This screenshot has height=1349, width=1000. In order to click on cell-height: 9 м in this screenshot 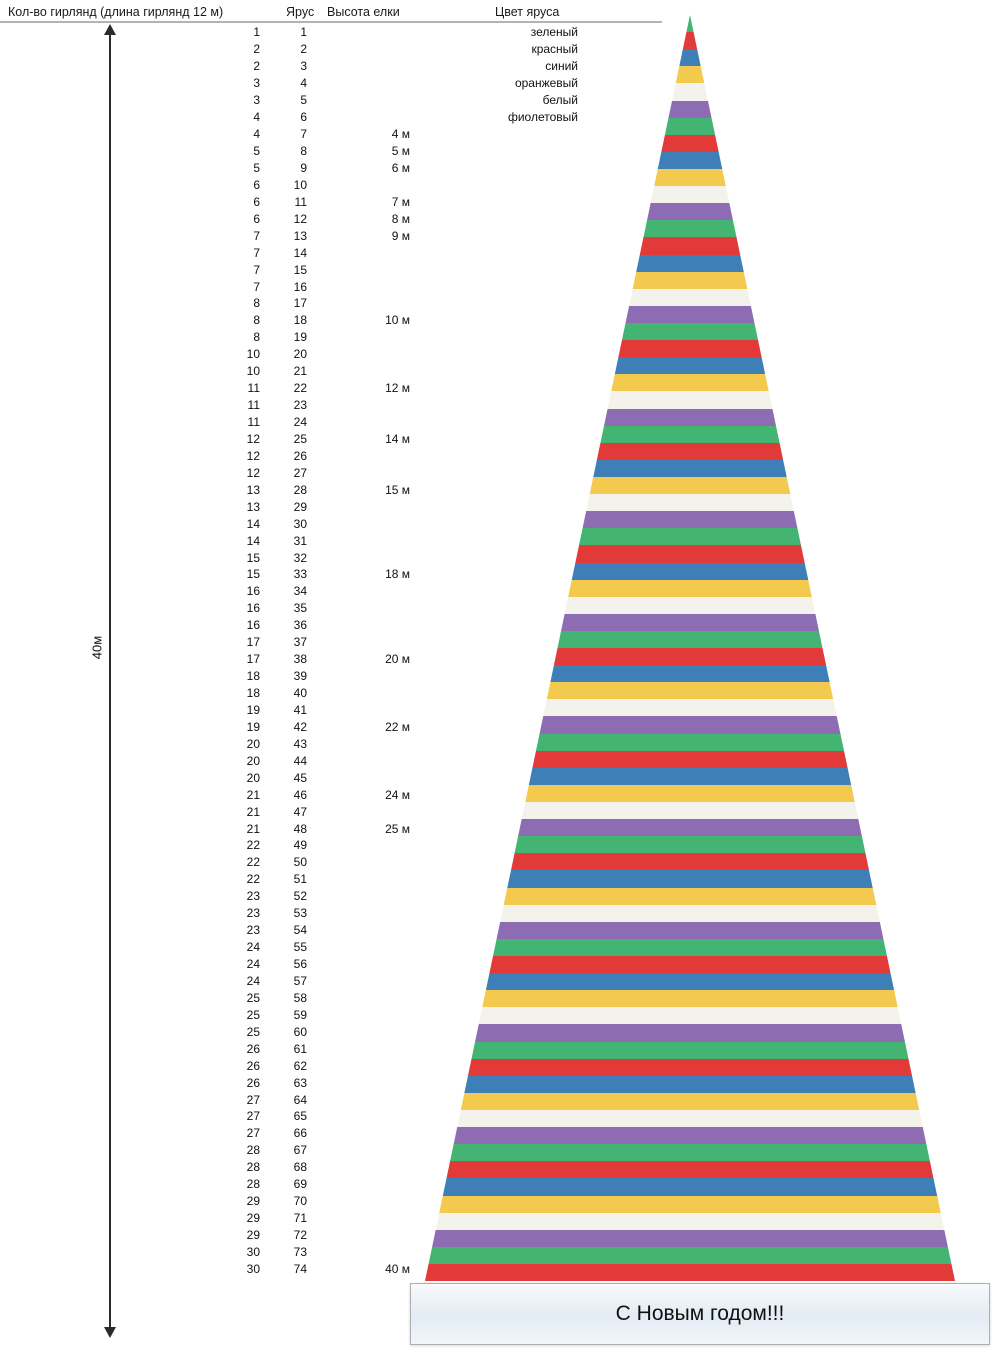, I will do `click(400, 235)`.